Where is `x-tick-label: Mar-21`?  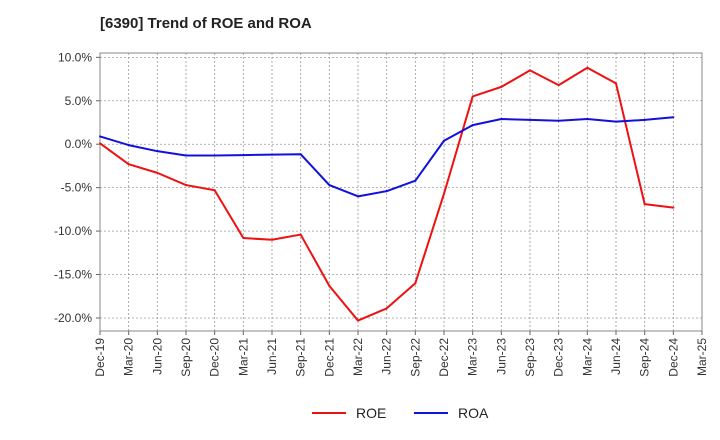
x-tick-label: Mar-21 is located at coordinates (243, 357).